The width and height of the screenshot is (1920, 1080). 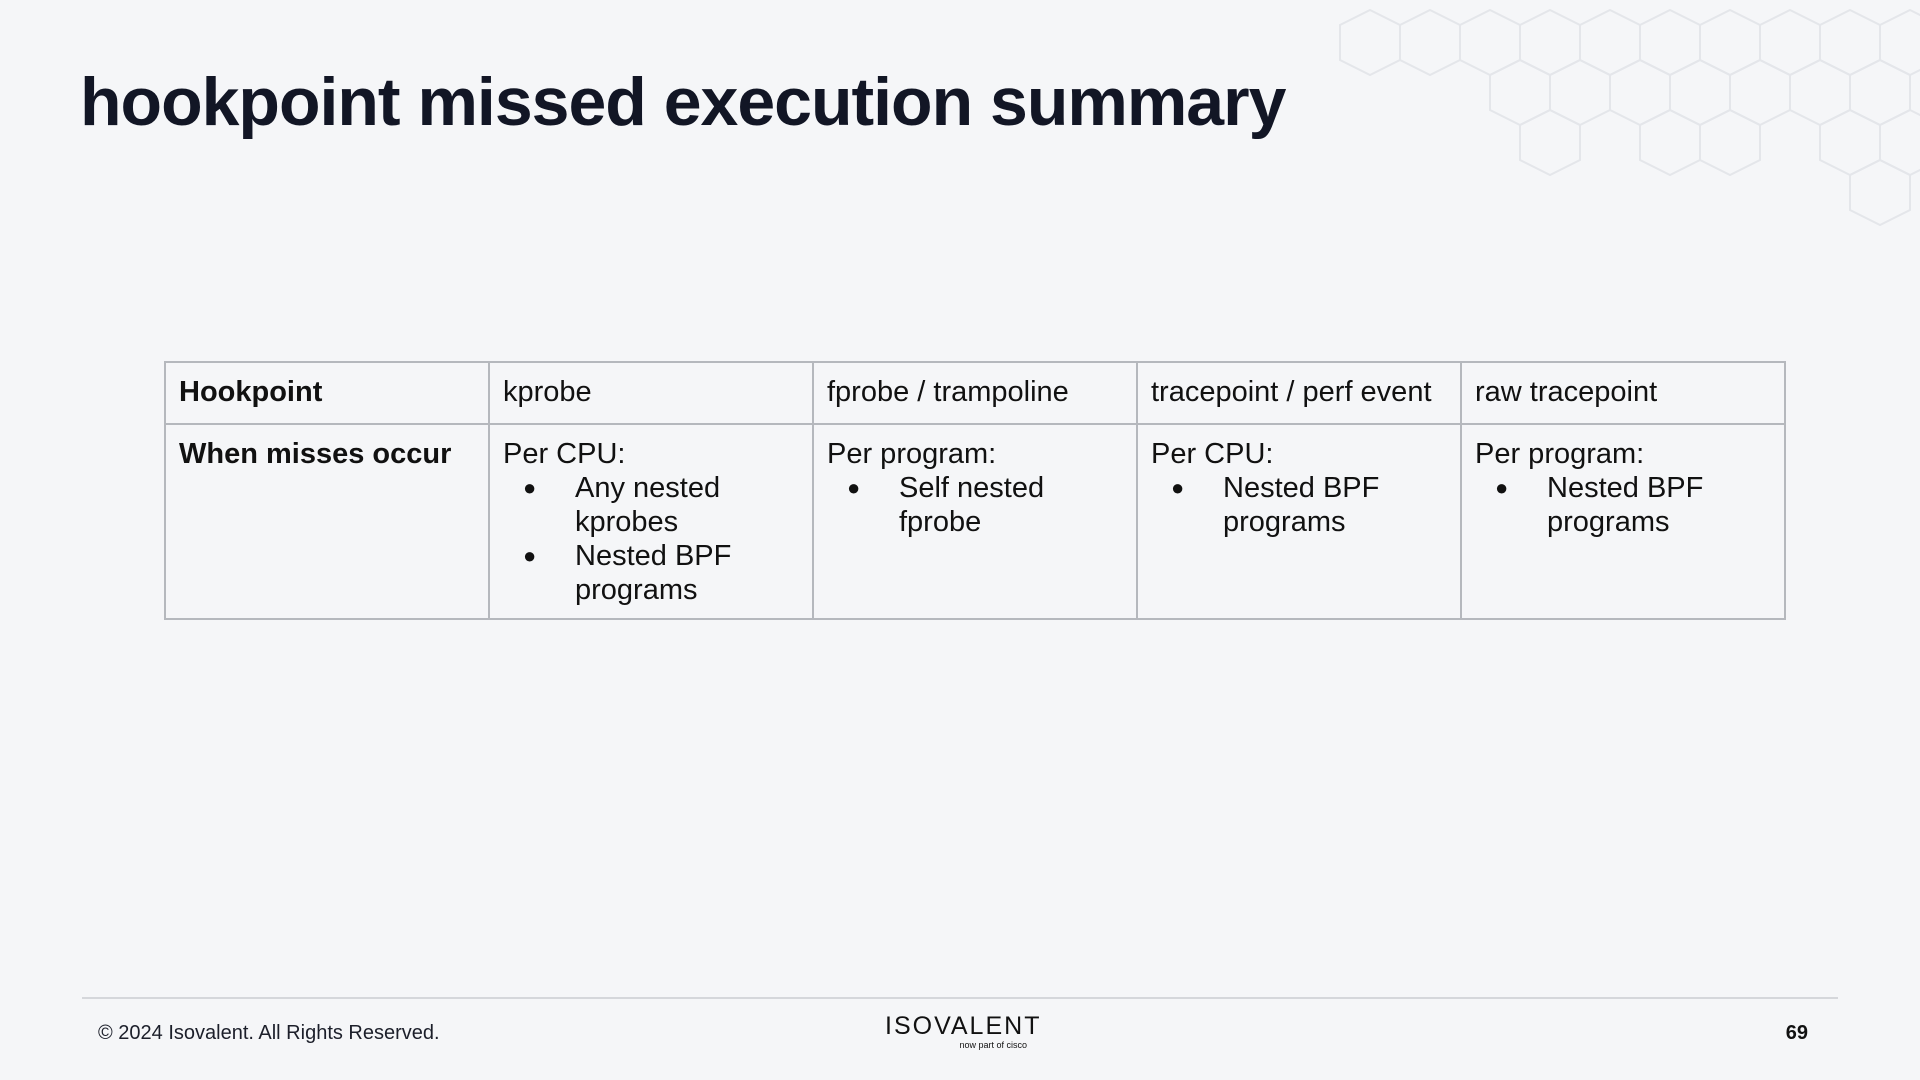 I want to click on copyright-text: © 2024 Isovalent. All Rights Reserved., so click(x=269, y=1033).